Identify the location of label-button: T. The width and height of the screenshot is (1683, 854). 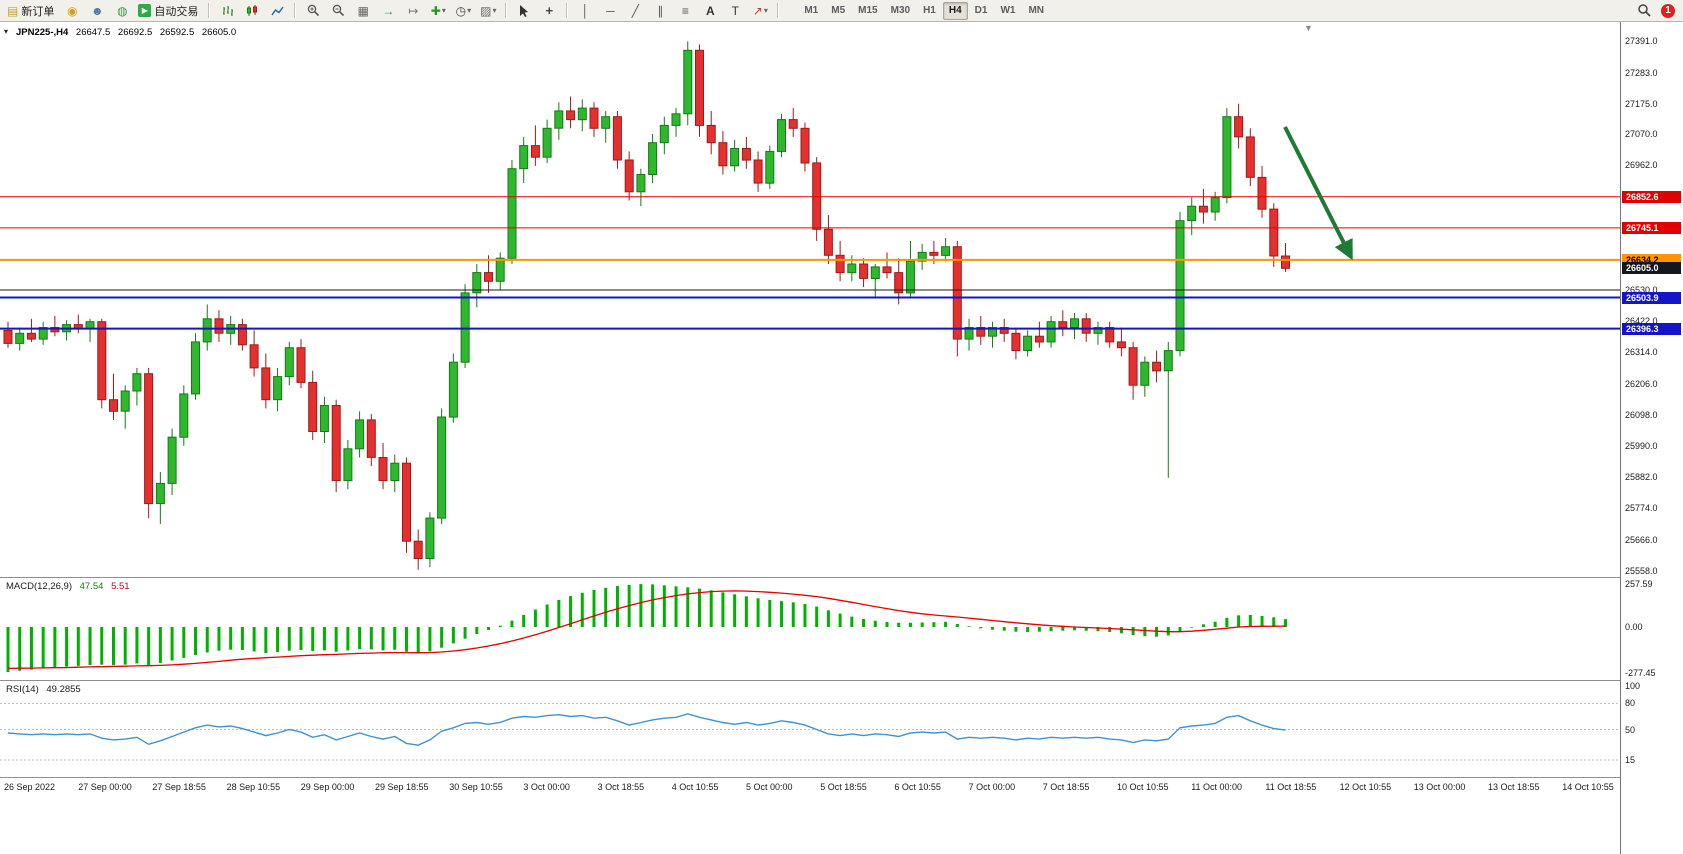
(735, 11).